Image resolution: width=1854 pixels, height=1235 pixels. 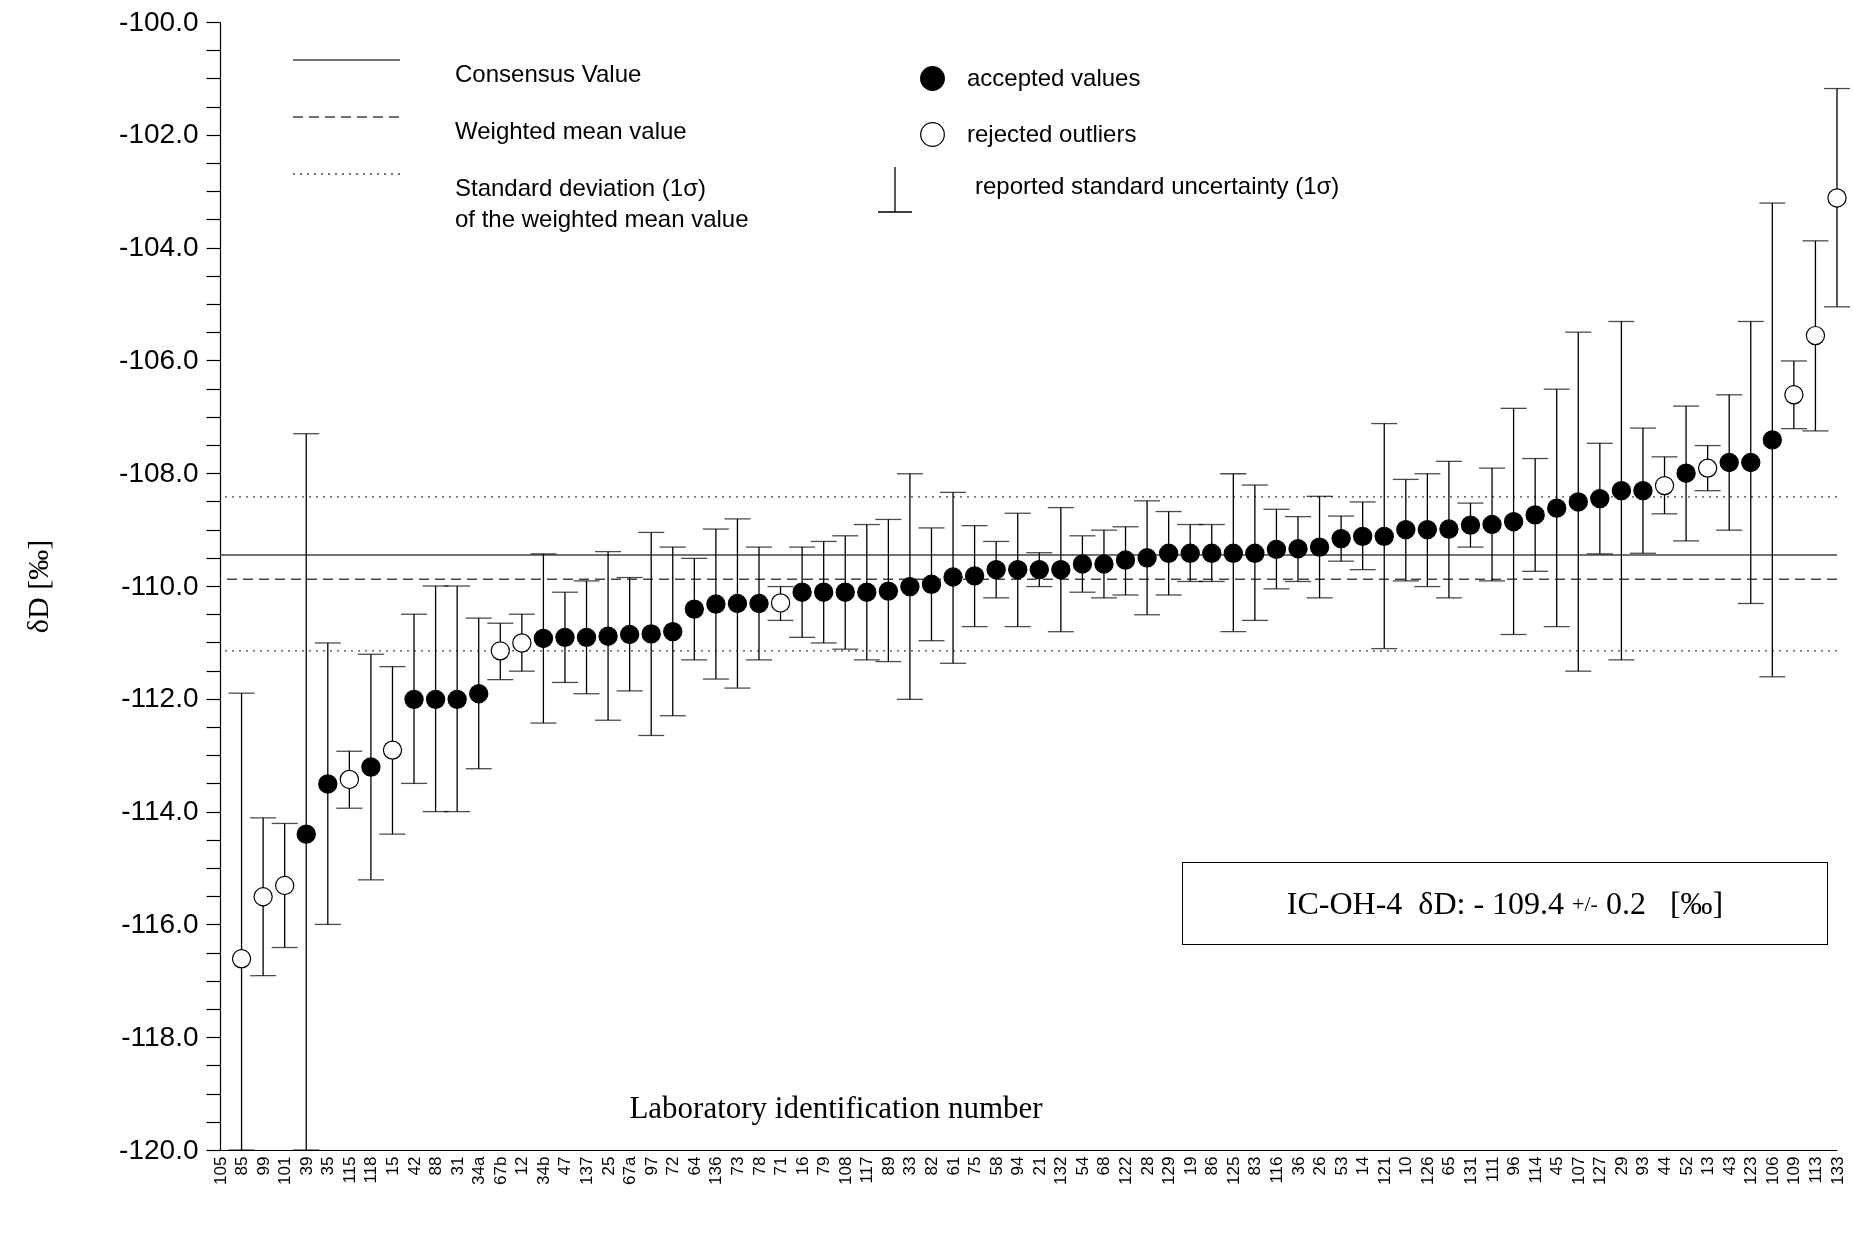 I want to click on x-tick-label: 126, so click(x=1427, y=1170).